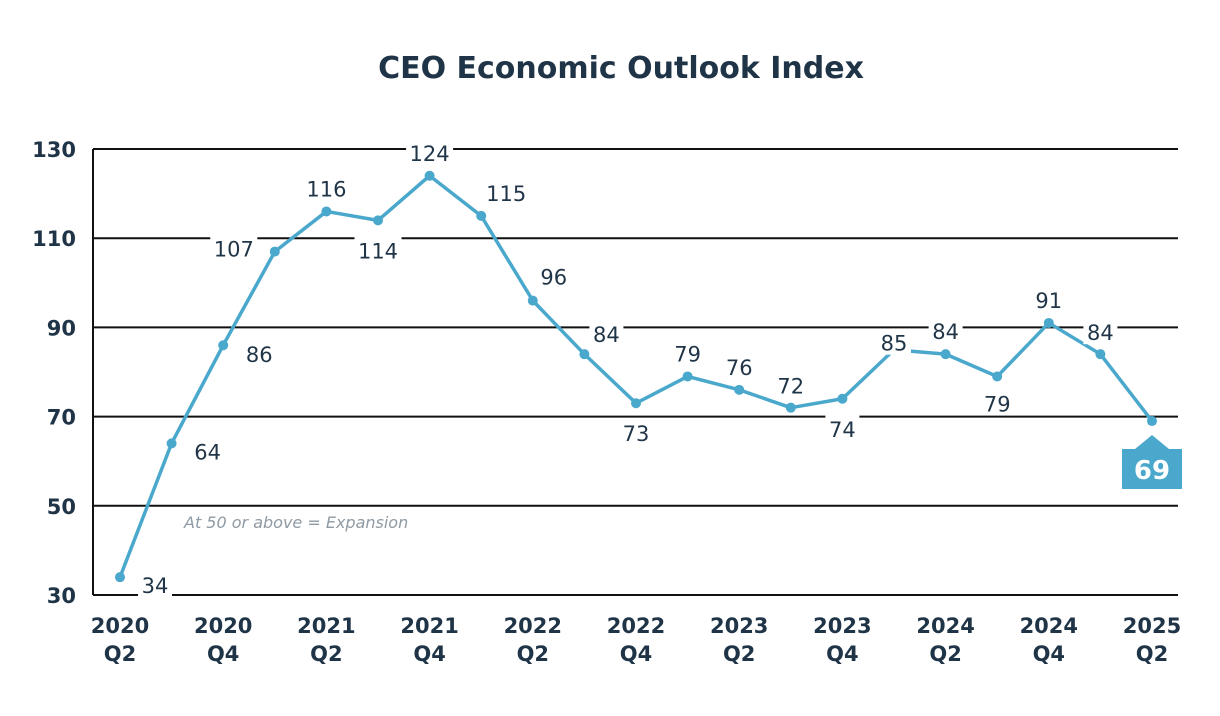 The width and height of the screenshot is (1220, 716). What do you see at coordinates (295, 522) in the screenshot?
I see `expansion-annotation: At 50 or above = Expansion` at bounding box center [295, 522].